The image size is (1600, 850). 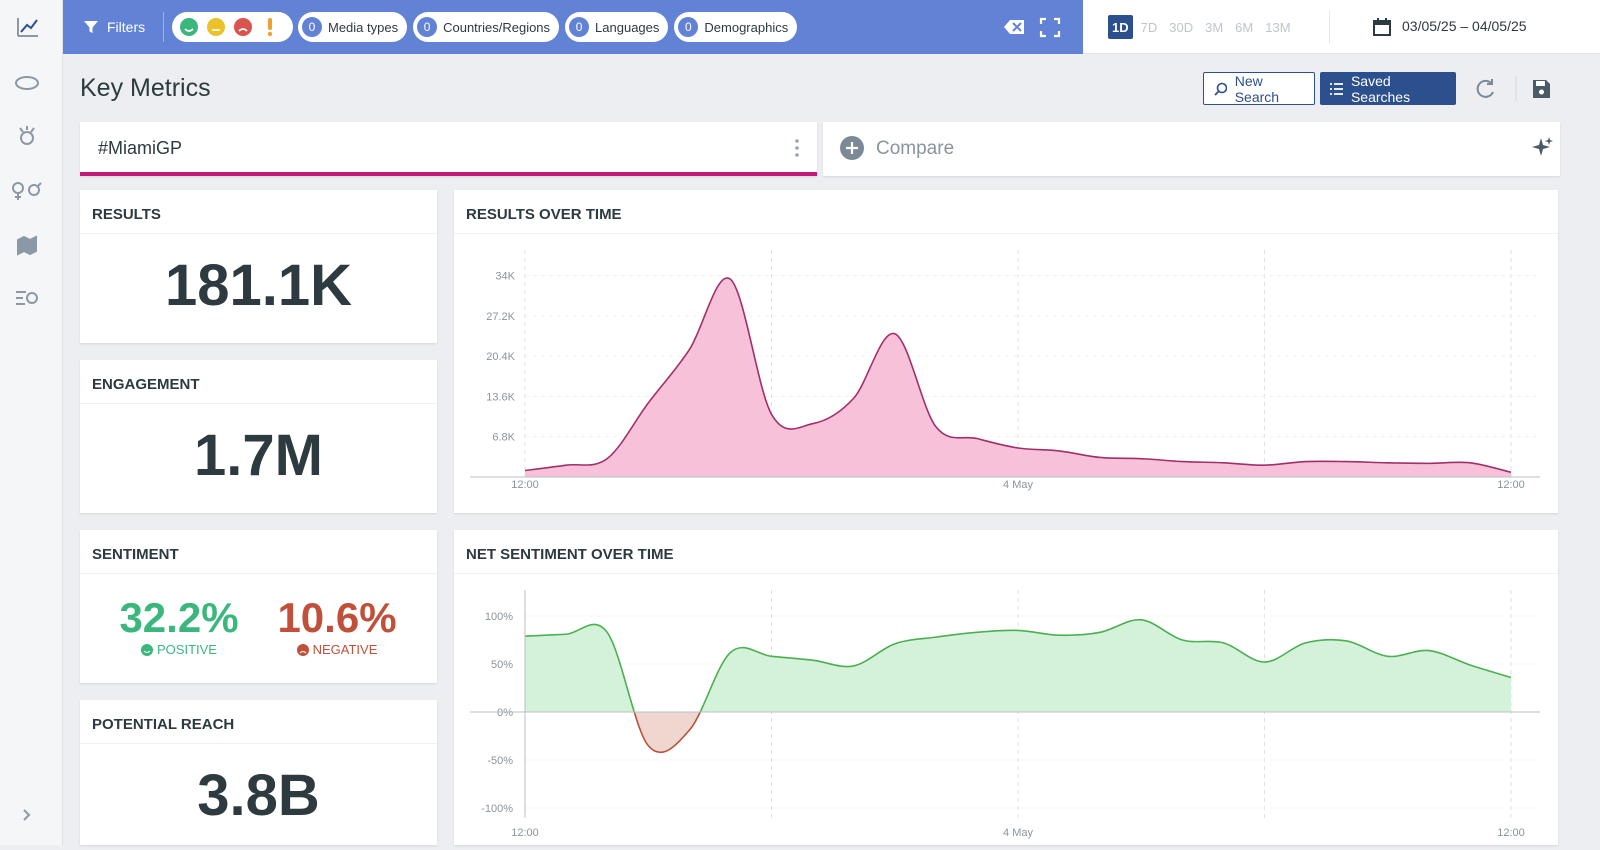 What do you see at coordinates (448, 149) in the screenshot?
I see `search-box: #MiamiGP` at bounding box center [448, 149].